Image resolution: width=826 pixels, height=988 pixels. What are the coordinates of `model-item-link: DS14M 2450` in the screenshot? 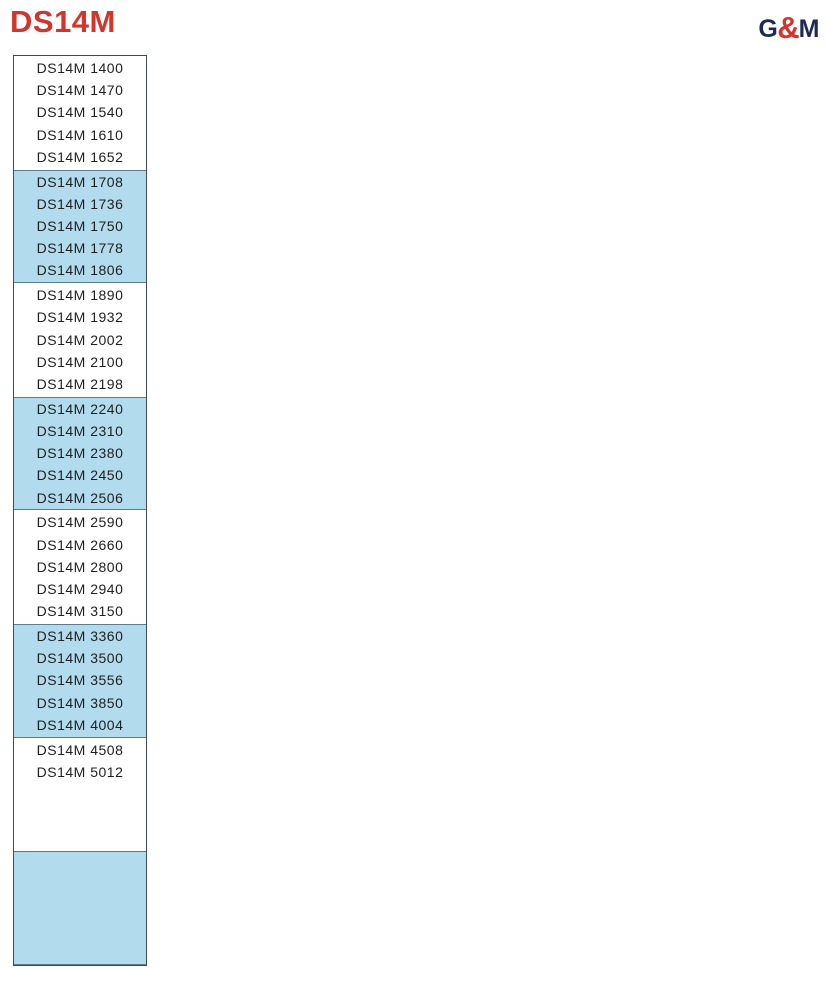 It's located at (80, 475).